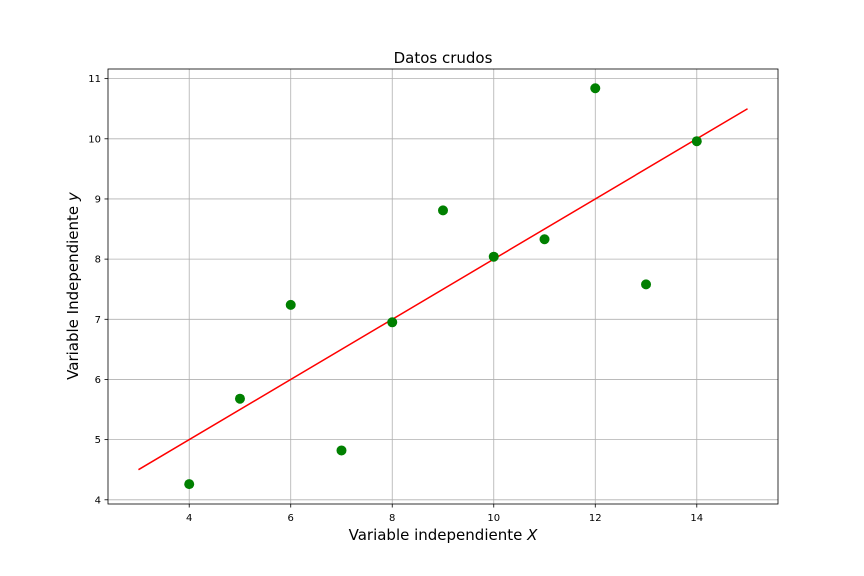 This screenshot has width=864, height=576. Describe the element at coordinates (444, 535) in the screenshot. I see `x-axis-label: Variable independiente X` at that location.